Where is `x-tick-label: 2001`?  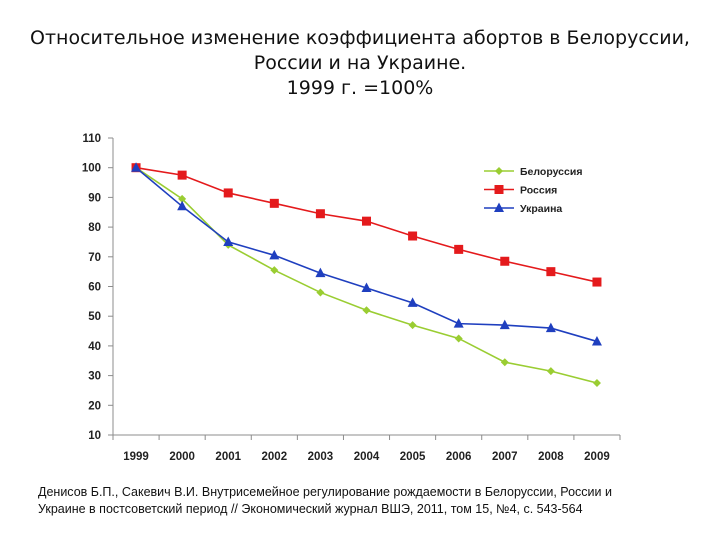 x-tick-label: 2001 is located at coordinates (228, 457).